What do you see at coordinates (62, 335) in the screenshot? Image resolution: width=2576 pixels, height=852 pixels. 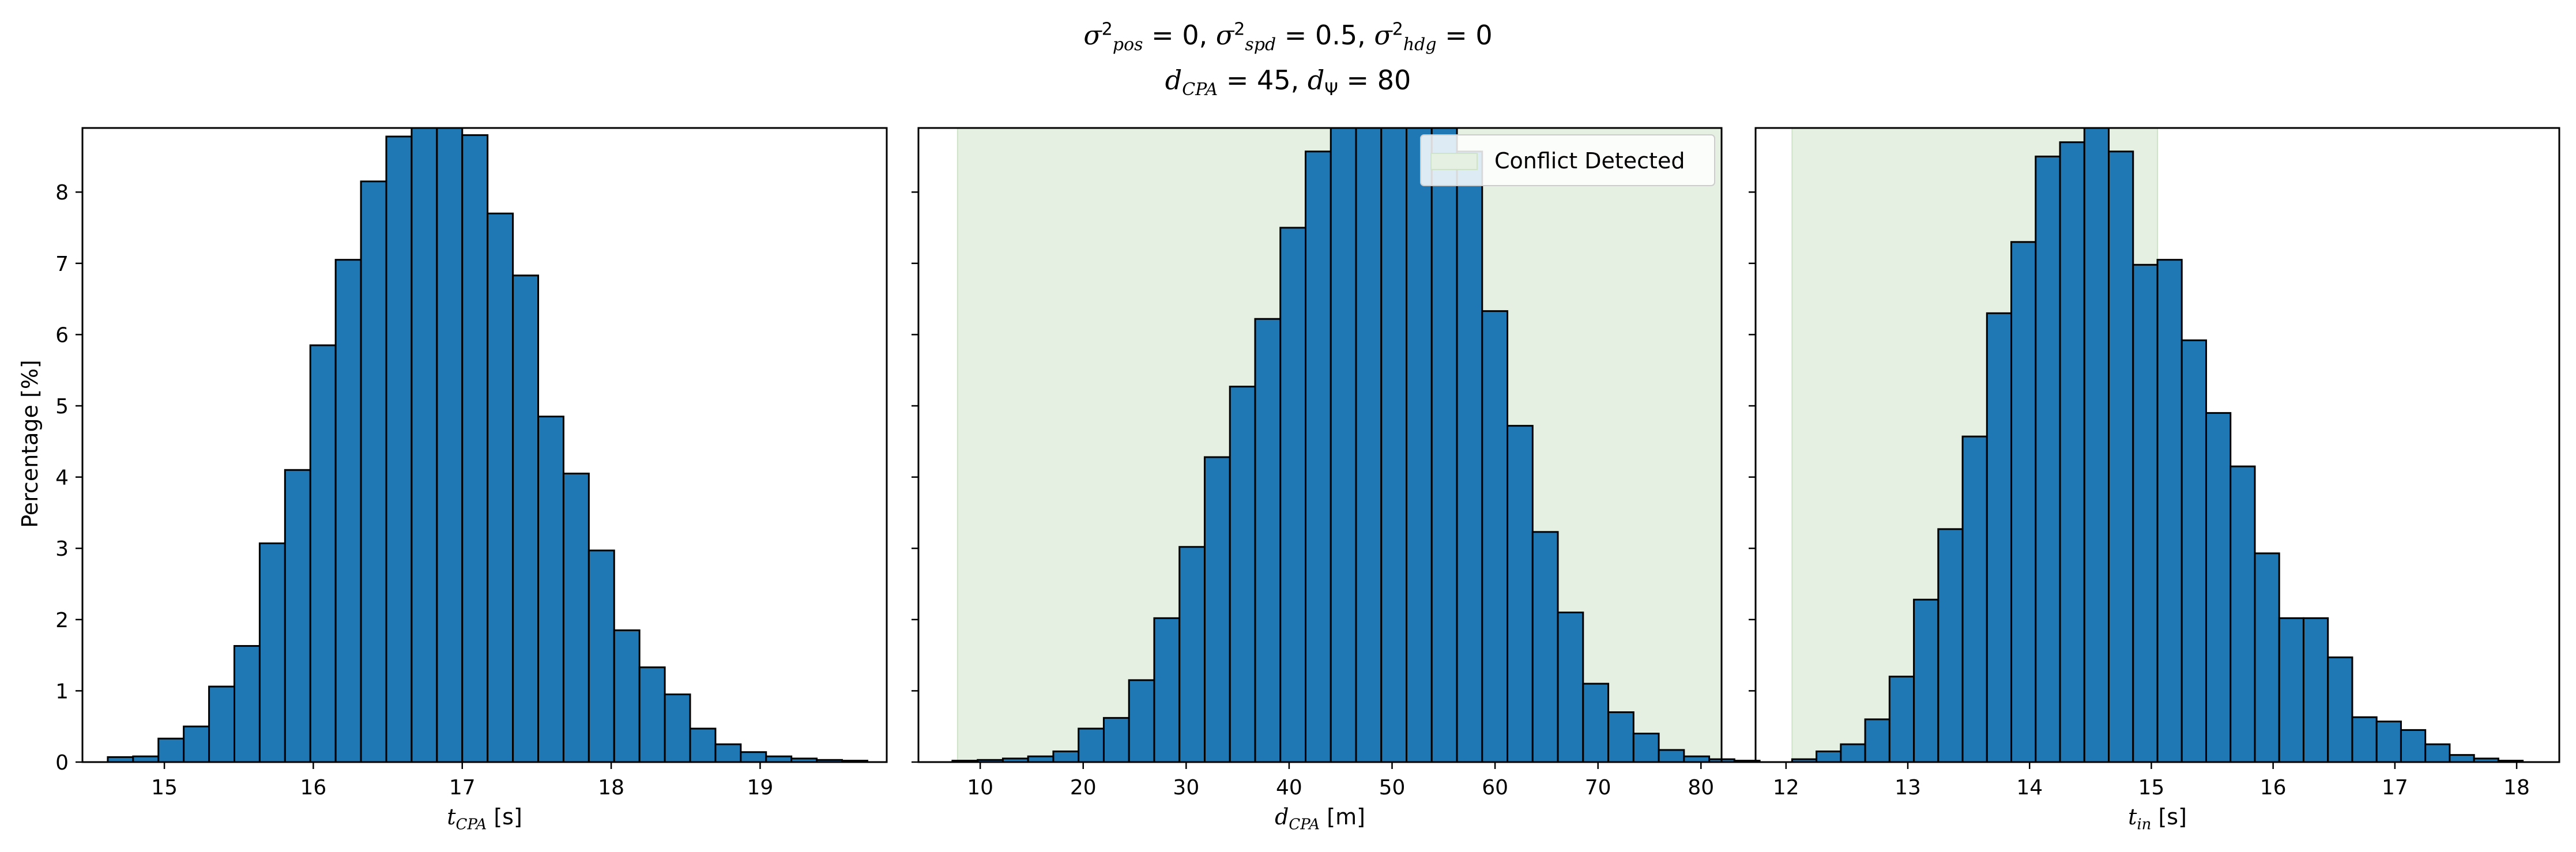 I see `y-tick-label: 6` at bounding box center [62, 335].